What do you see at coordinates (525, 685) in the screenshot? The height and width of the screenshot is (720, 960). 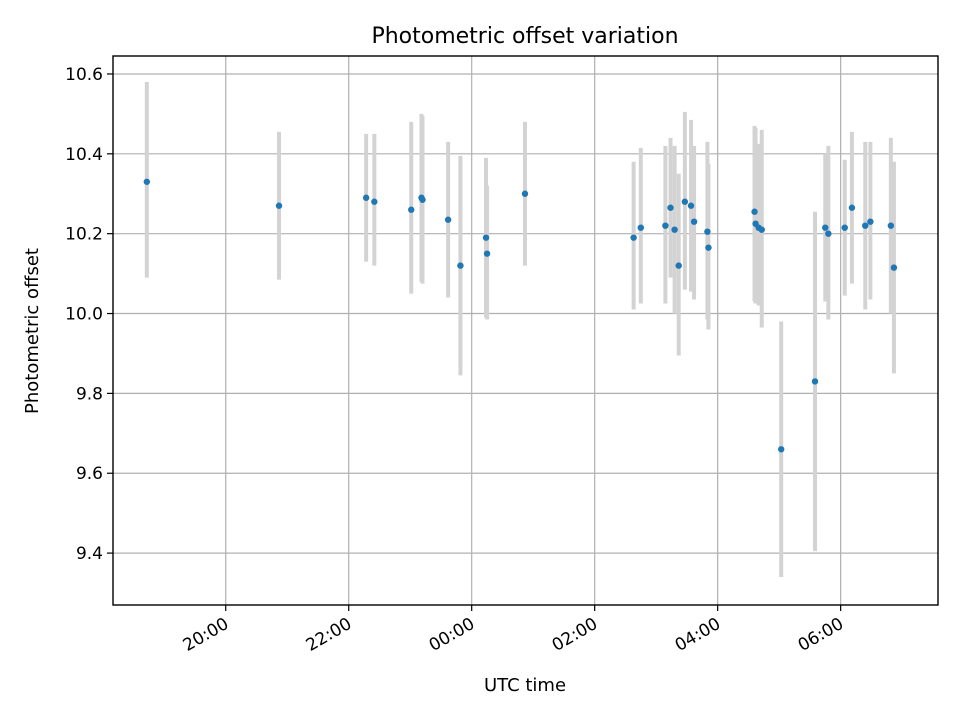 I see `x-axis-label: UTC time` at bounding box center [525, 685].